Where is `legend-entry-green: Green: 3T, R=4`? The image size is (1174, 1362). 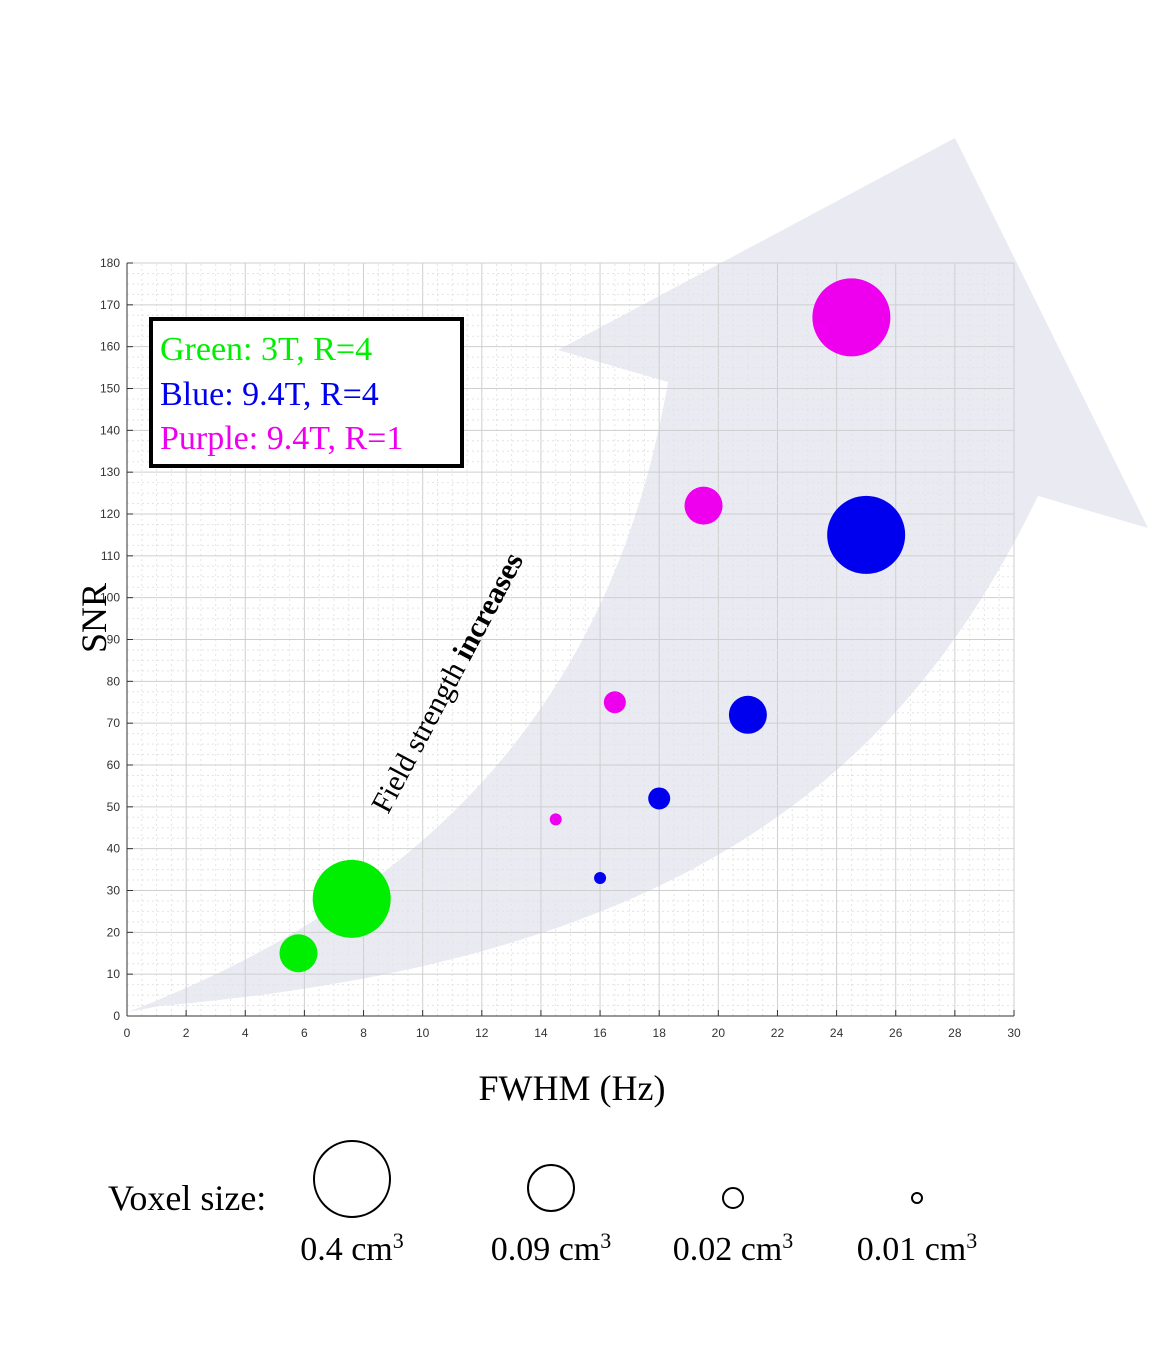 legend-entry-green: Green: 3T, R=4 is located at coordinates (266, 349).